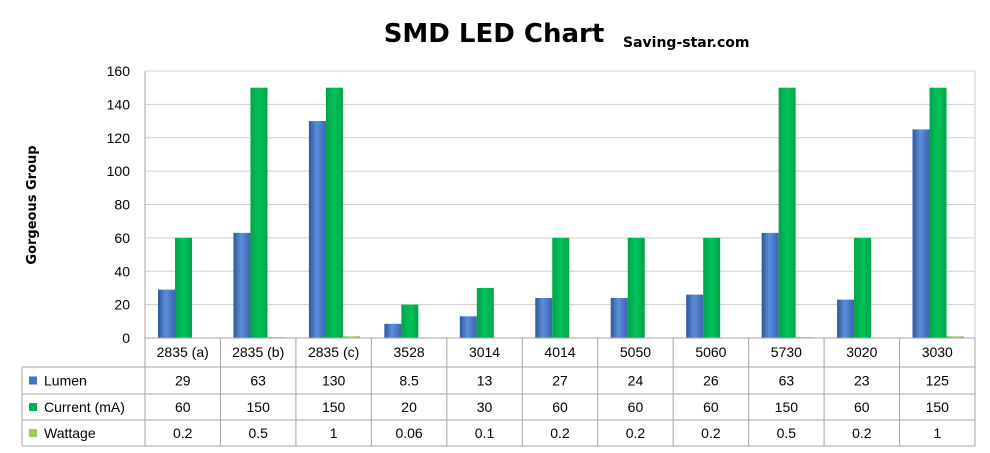 This screenshot has height=453, width=990. What do you see at coordinates (861, 352) in the screenshot?
I see `x-tick-label: 3020` at bounding box center [861, 352].